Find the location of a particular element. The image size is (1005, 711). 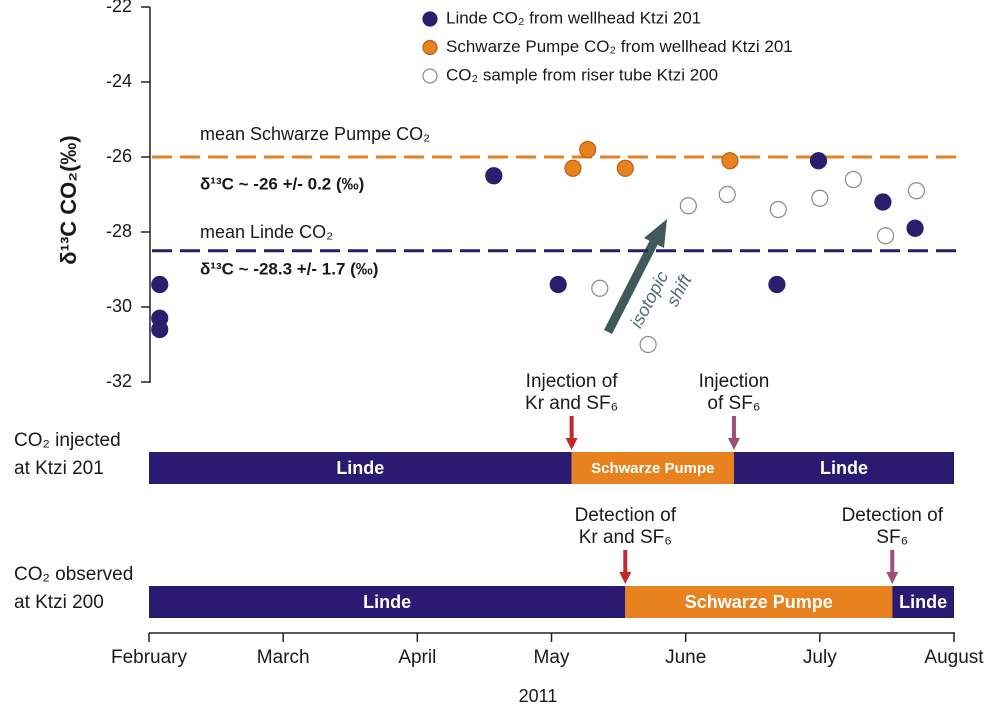

event-label: Injection is located at coordinates (734, 381).